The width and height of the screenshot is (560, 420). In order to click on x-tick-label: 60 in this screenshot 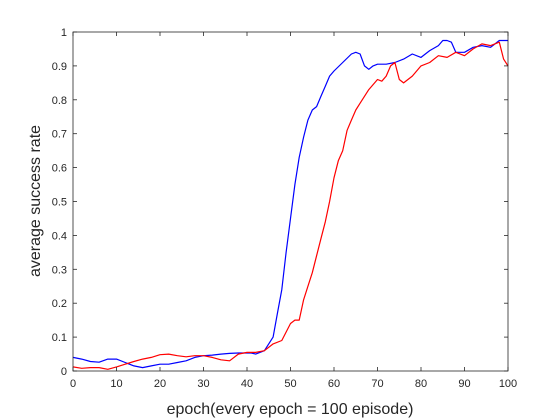, I will do `click(334, 384)`.